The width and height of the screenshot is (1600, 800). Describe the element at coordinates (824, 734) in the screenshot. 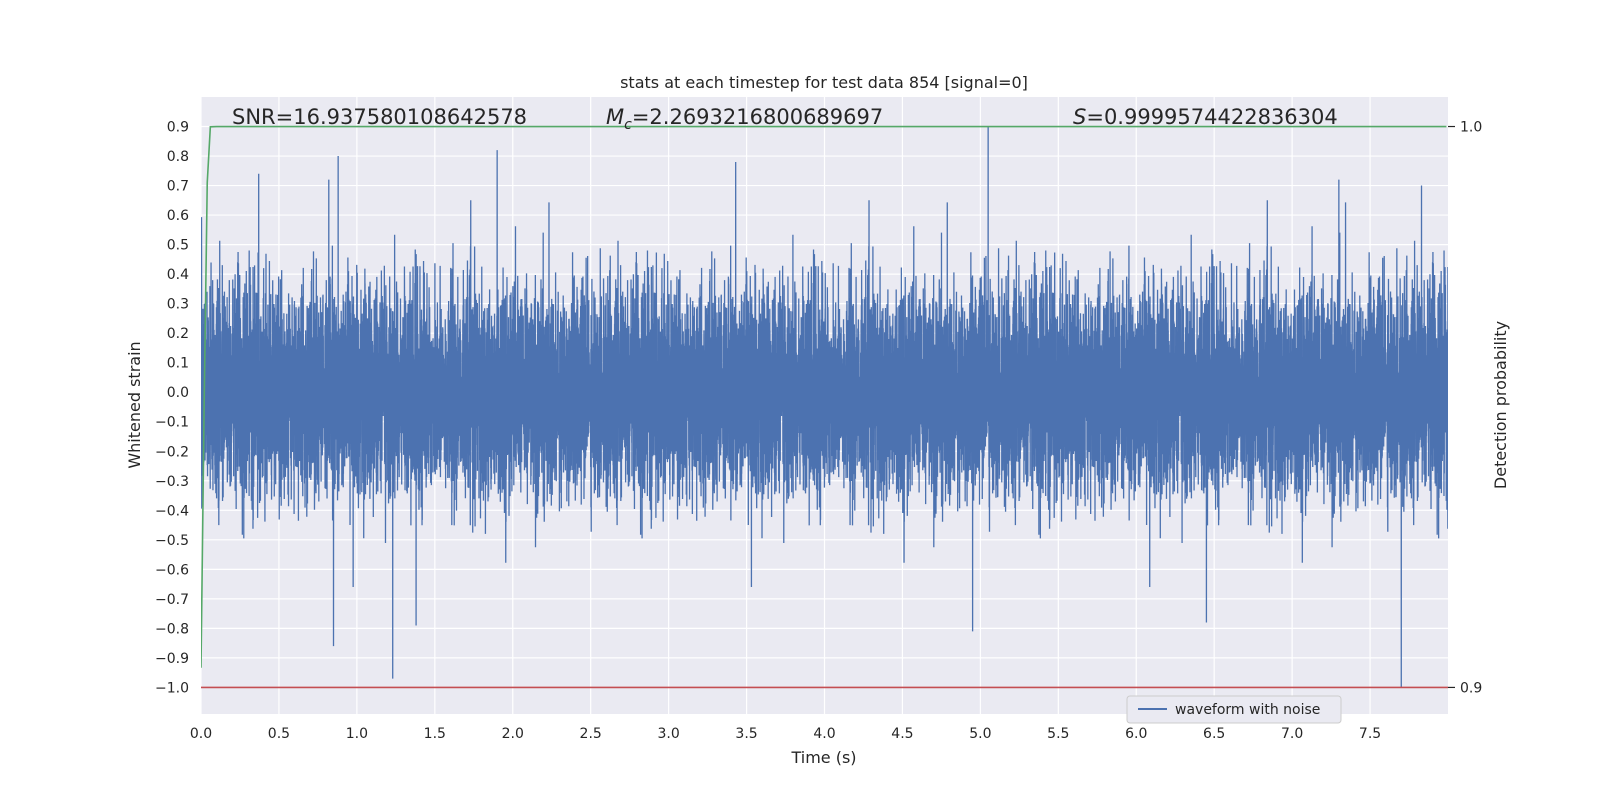

I see `x-tick-label: 4.0` at that location.